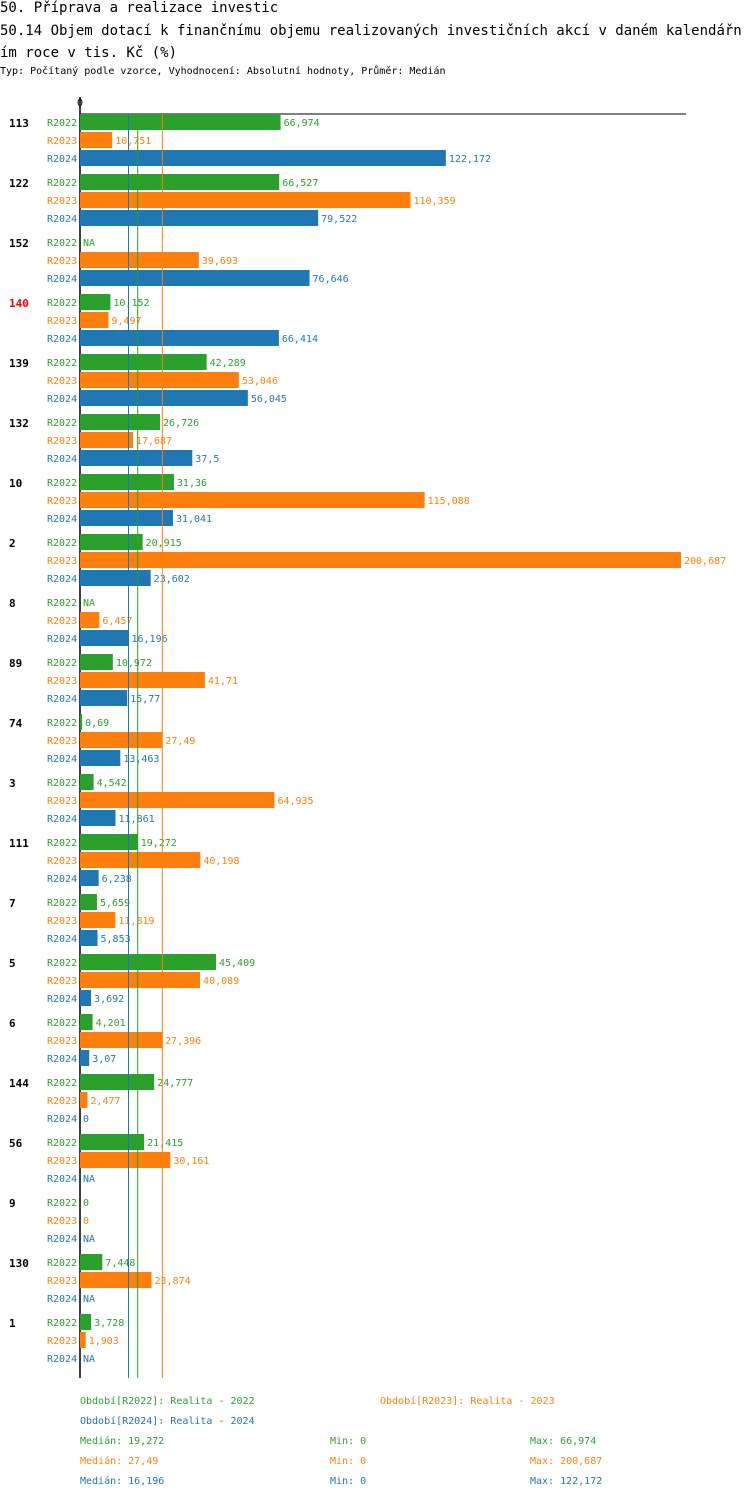 The width and height of the screenshot is (750, 1494). I want to click on data-label: 31,36, so click(192, 483).